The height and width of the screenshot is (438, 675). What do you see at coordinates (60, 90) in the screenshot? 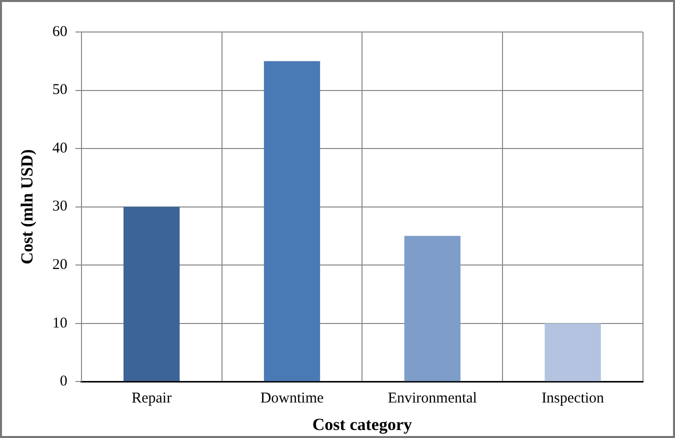
I see `y-tick-label: 50` at bounding box center [60, 90].